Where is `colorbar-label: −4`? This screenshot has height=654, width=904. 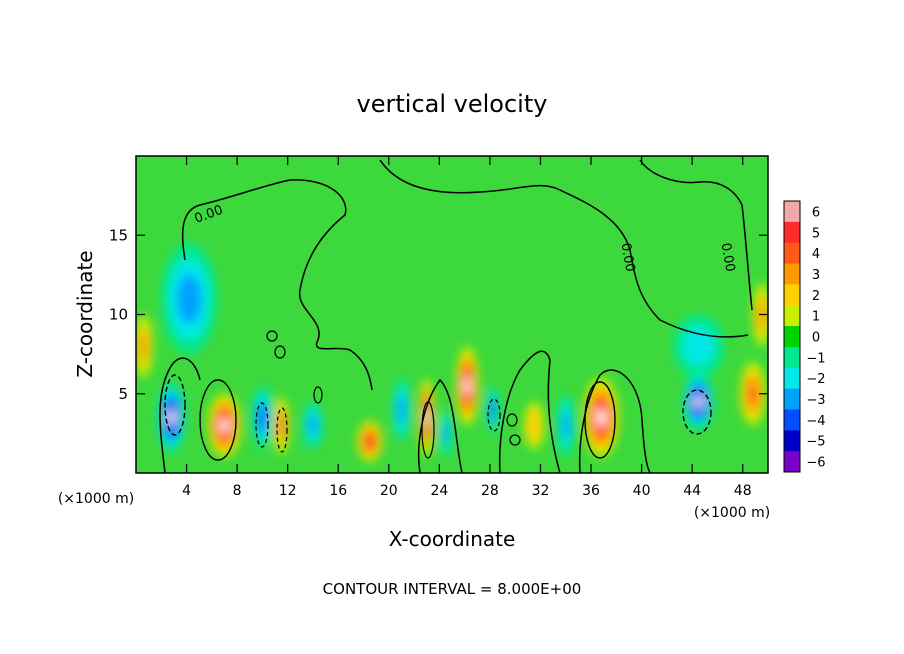 colorbar-label: −4 is located at coordinates (815, 421).